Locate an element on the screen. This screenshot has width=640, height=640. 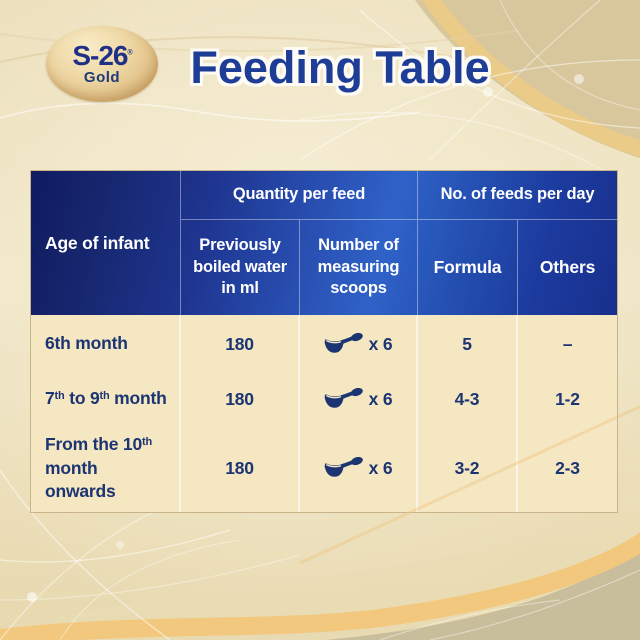
row-formula-feeds: 3-2 is located at coordinates (468, 468).